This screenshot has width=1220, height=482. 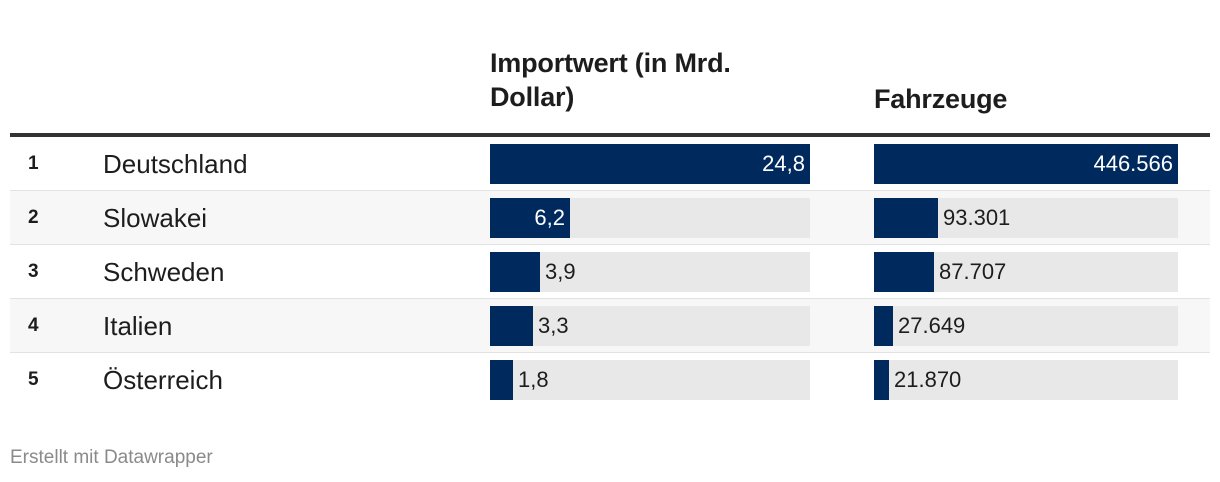 I want to click on table-row: 4 Italien 3,3 27.649, so click(x=610, y=326).